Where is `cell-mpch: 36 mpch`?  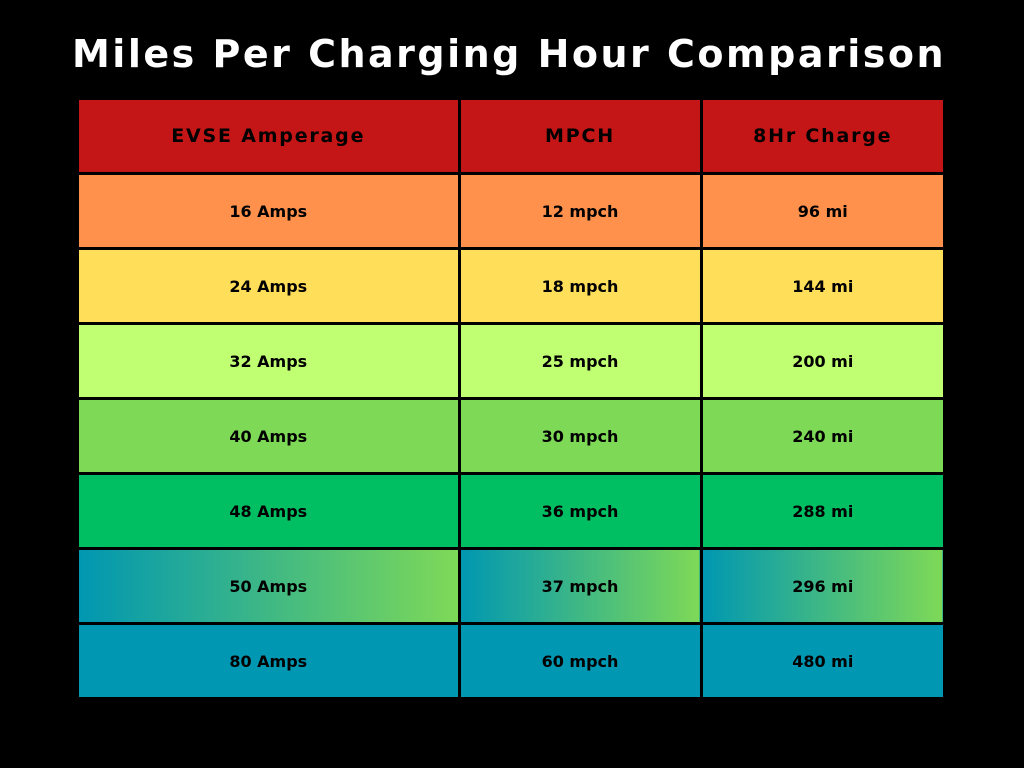 cell-mpch: 36 mpch is located at coordinates (580, 511).